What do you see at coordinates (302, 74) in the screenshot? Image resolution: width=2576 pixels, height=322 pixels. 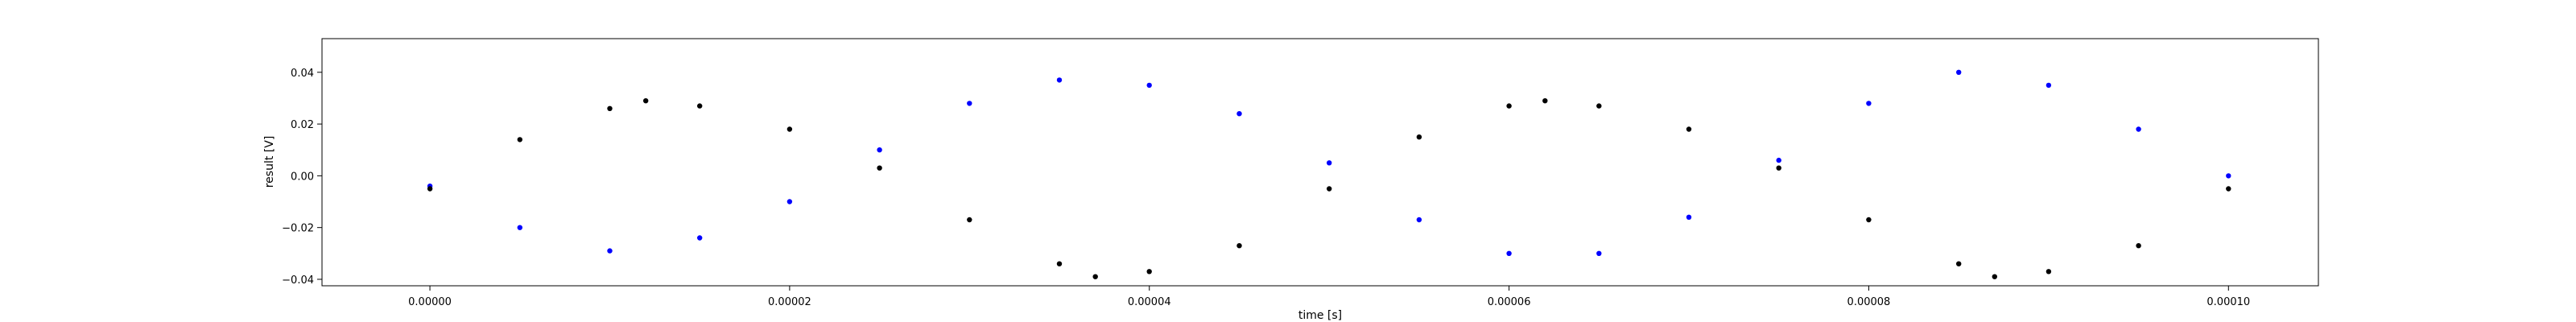 I see `y-tick-label: 0.04` at bounding box center [302, 74].